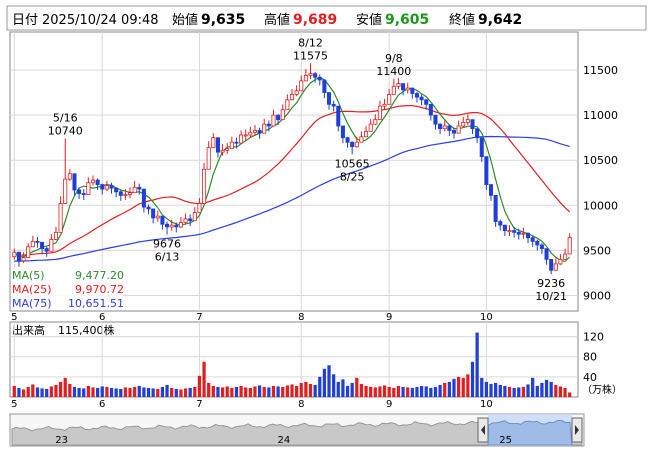 This screenshot has height=474, width=653. What do you see at coordinates (310, 42) in the screenshot?
I see `annotation-date: 8/12` at bounding box center [310, 42].